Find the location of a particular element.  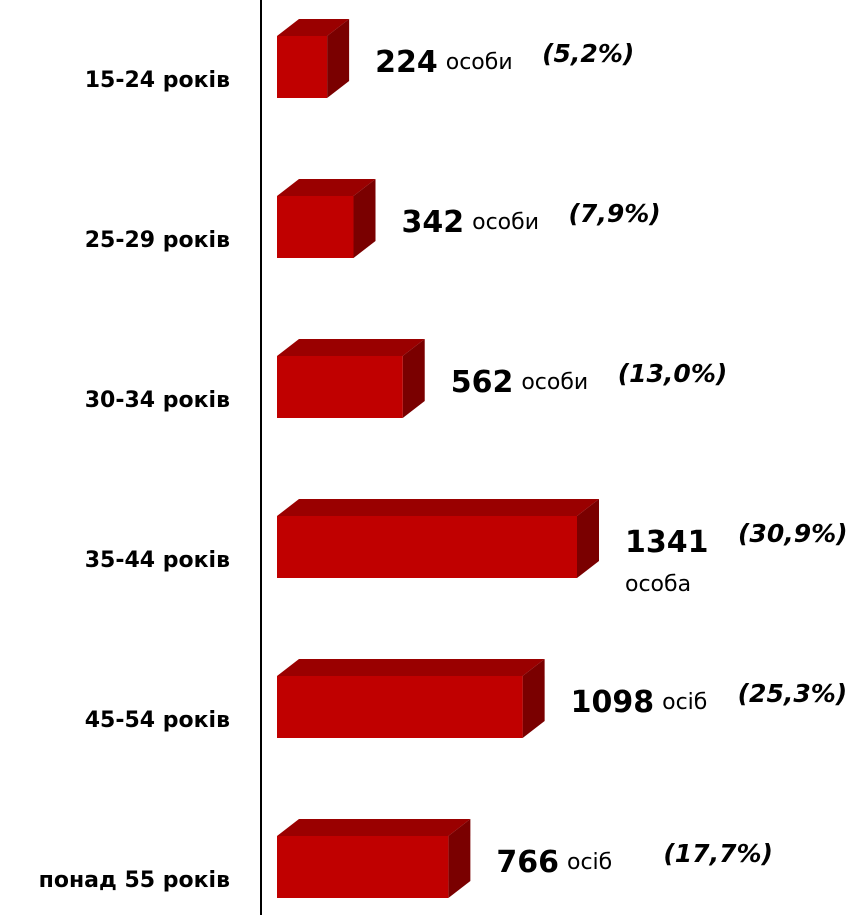

category-label: 15-24 років is located at coordinates (157, 80).